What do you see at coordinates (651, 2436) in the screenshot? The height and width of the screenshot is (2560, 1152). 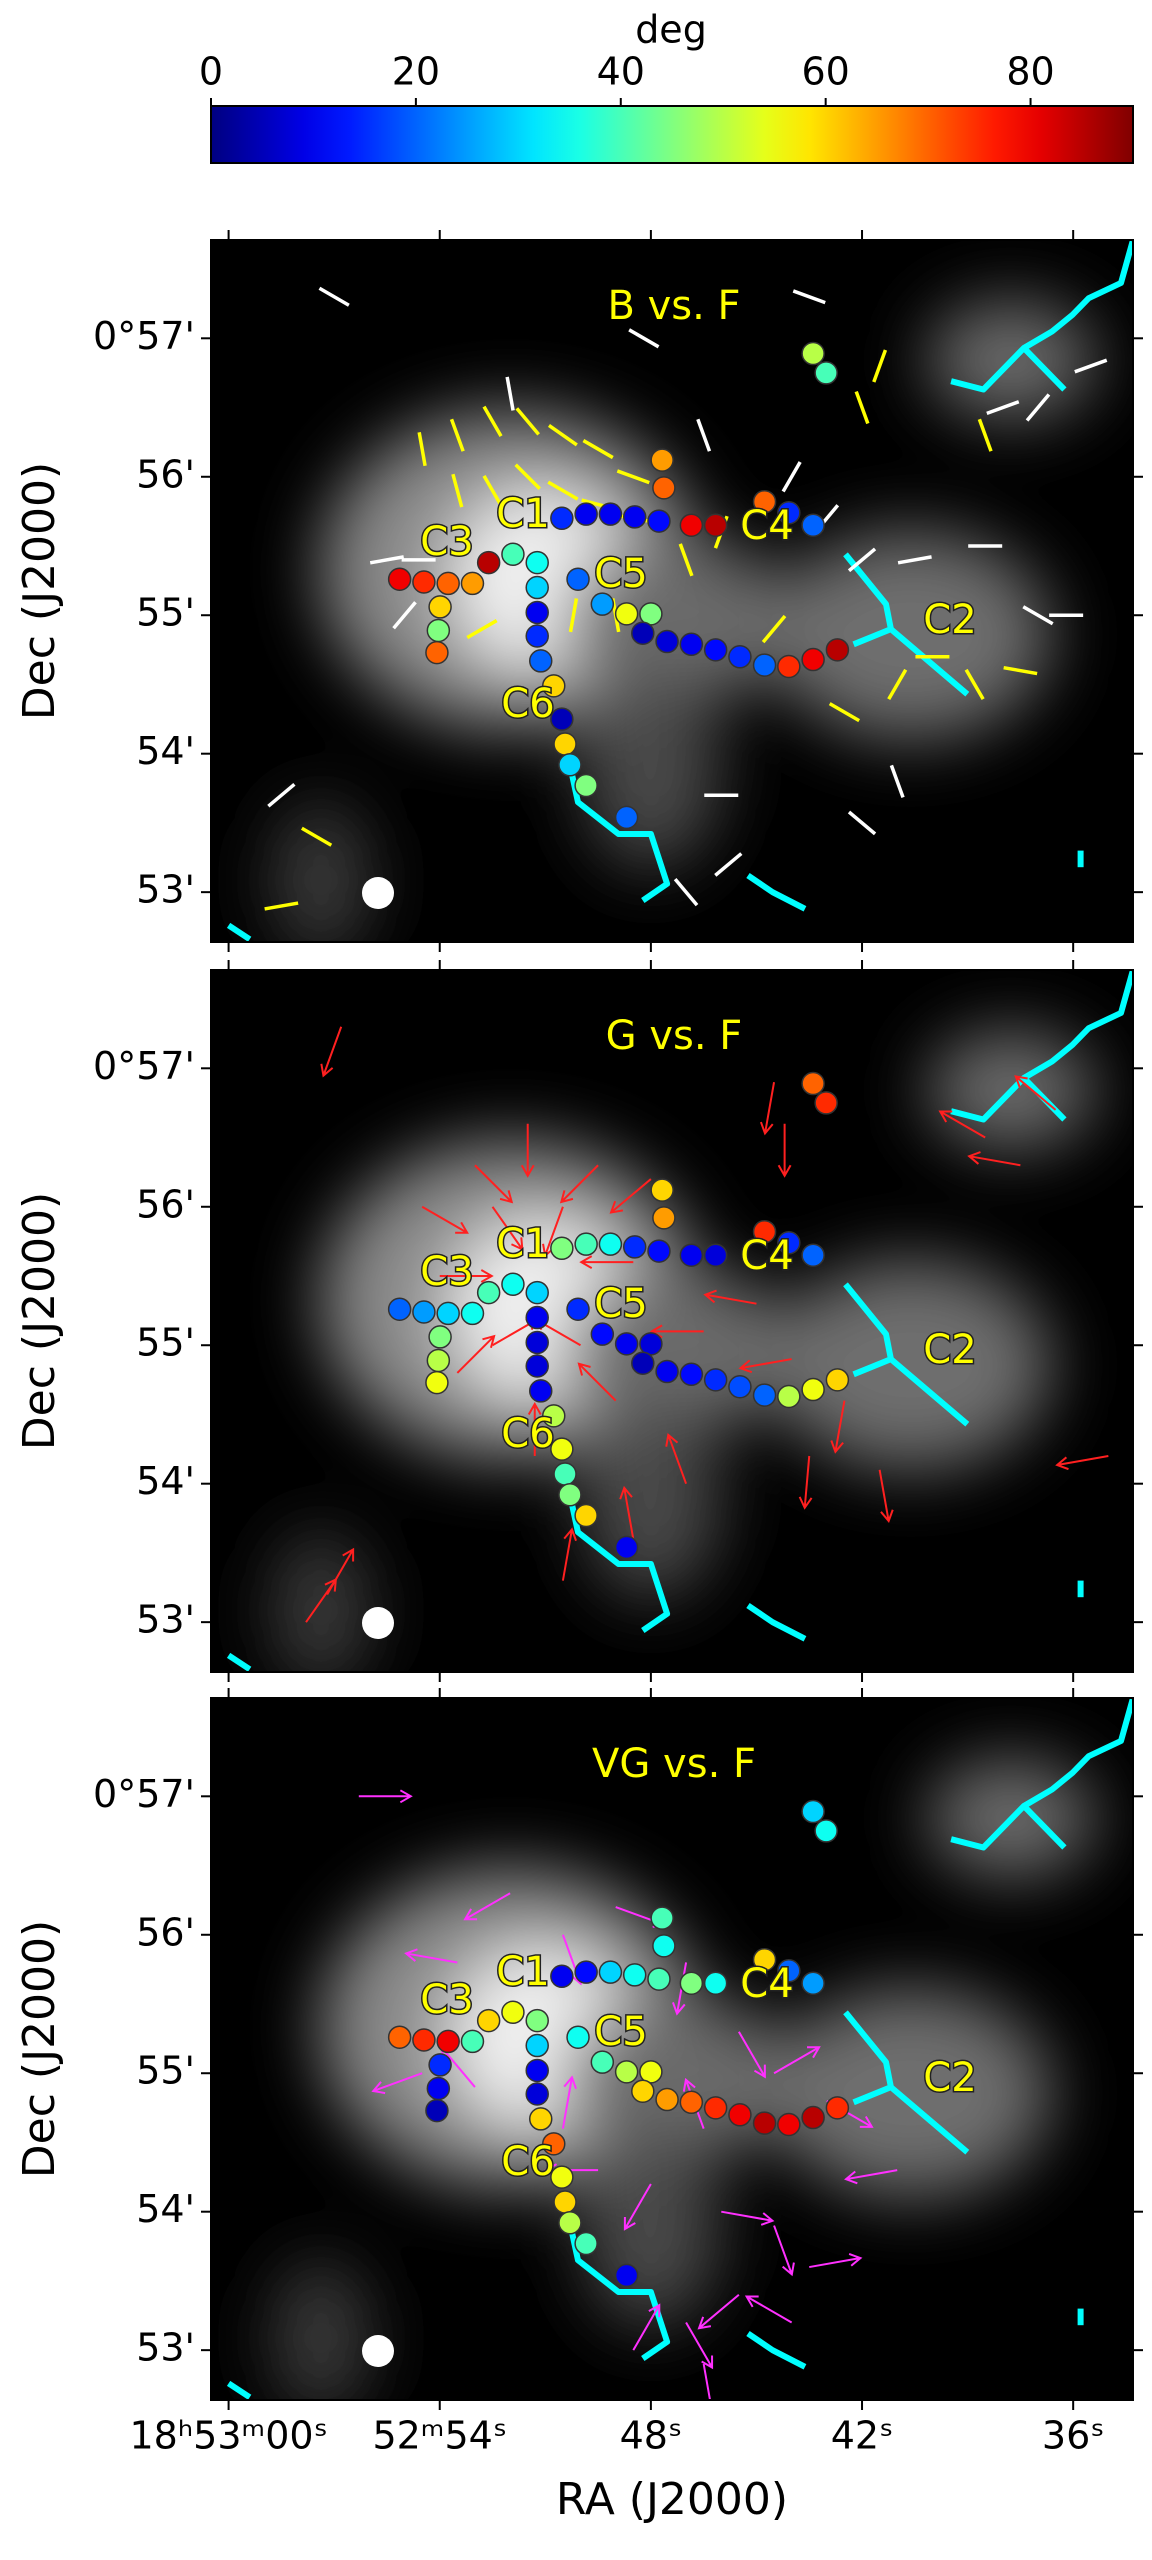 I see `x-tick-label: 48ˢ` at bounding box center [651, 2436].